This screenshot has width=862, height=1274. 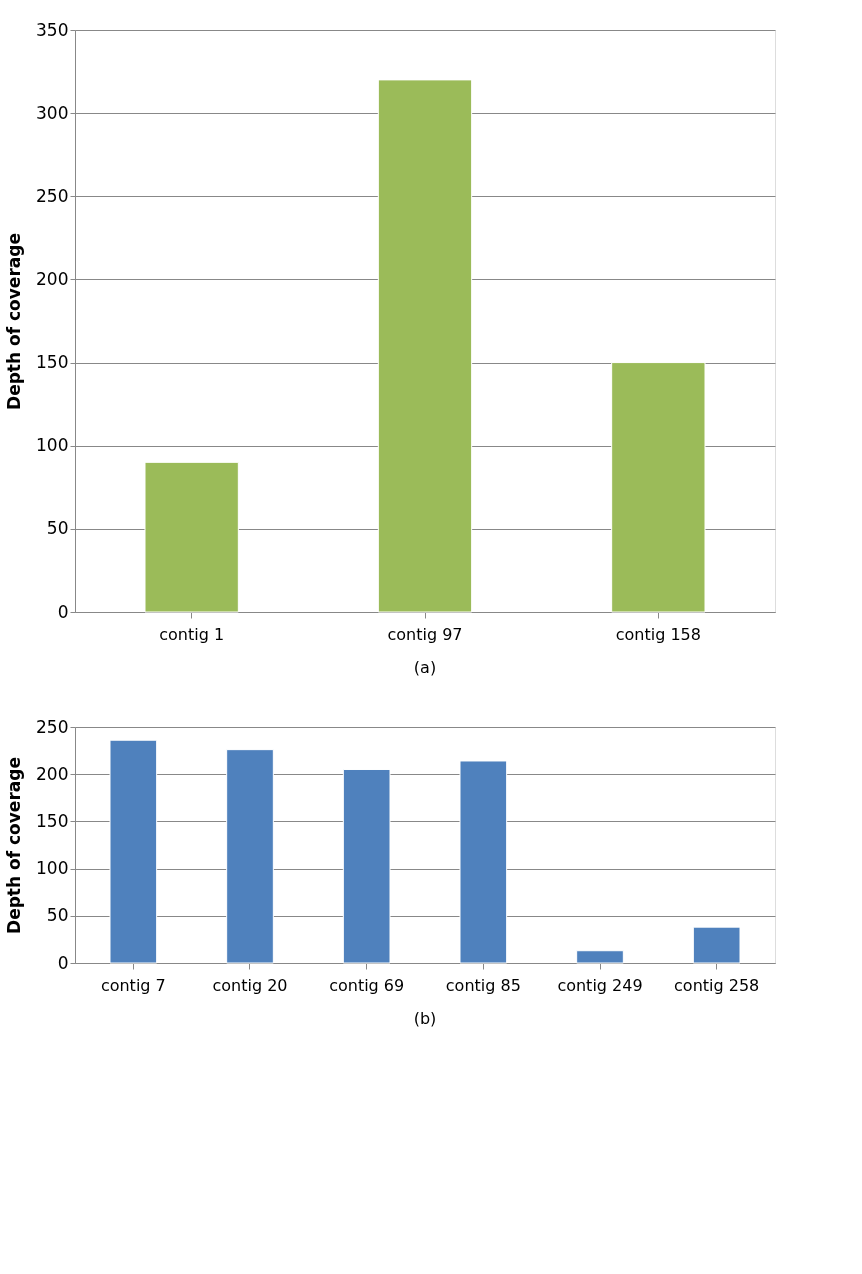 What do you see at coordinates (600, 985) in the screenshot?
I see `x-tick-label: contig 249` at bounding box center [600, 985].